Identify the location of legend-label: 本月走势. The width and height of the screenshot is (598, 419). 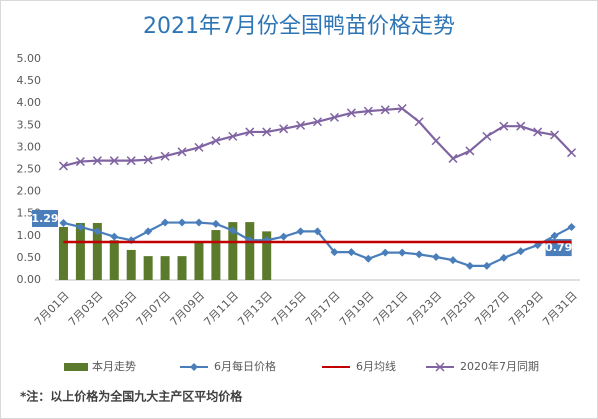
(114, 366).